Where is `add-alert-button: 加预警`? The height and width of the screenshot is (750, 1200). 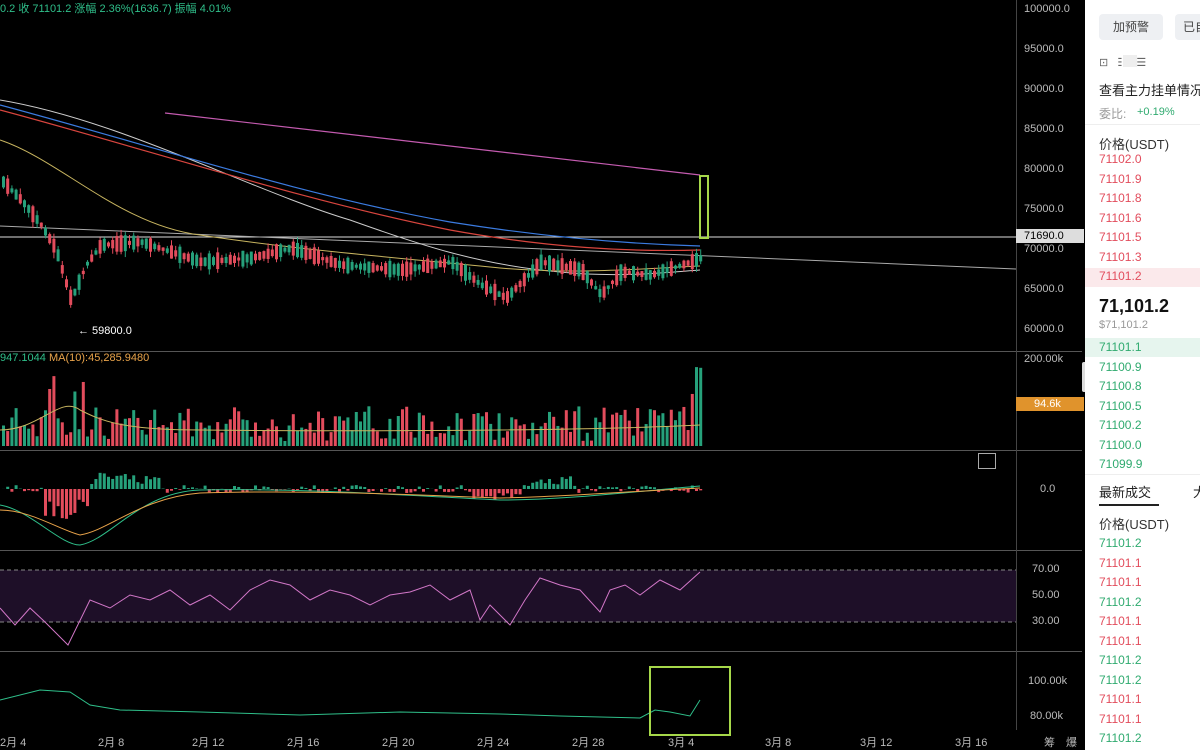
add-alert-button: 加预警 is located at coordinates (1131, 27).